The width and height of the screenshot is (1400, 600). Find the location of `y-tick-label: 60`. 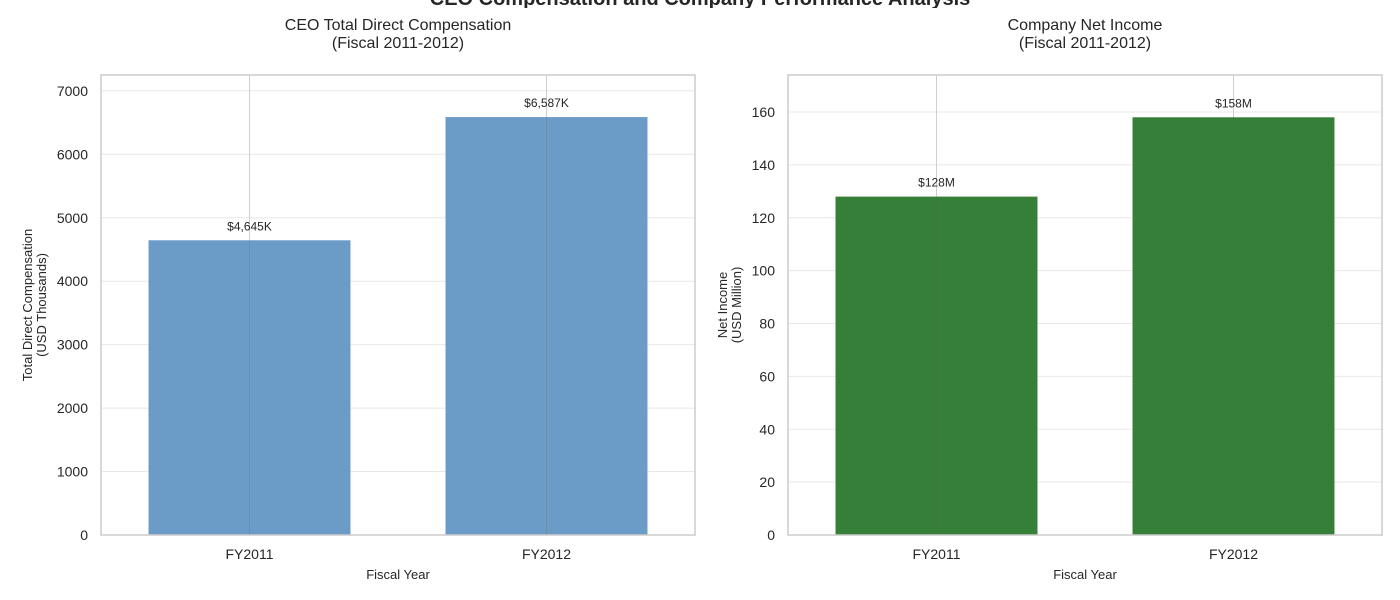

y-tick-label: 60 is located at coordinates (767, 376).